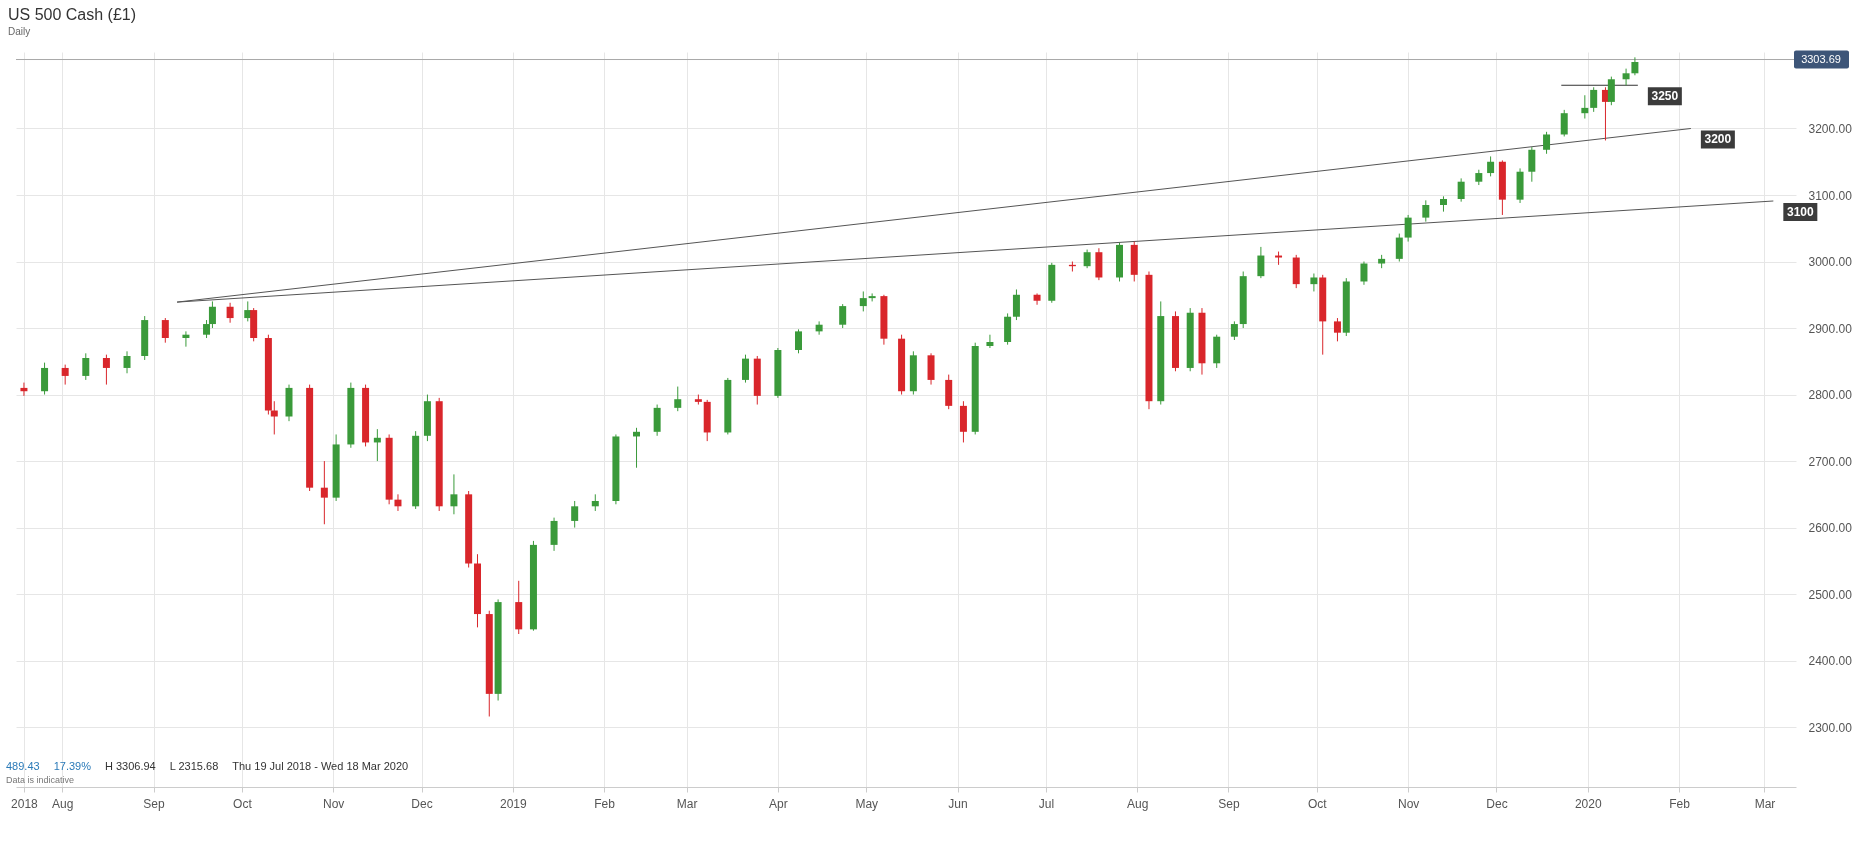 The width and height of the screenshot is (1870, 851). Describe the element at coordinates (1830, 128) in the screenshot. I see `y-tick-label: 3200.00` at that location.